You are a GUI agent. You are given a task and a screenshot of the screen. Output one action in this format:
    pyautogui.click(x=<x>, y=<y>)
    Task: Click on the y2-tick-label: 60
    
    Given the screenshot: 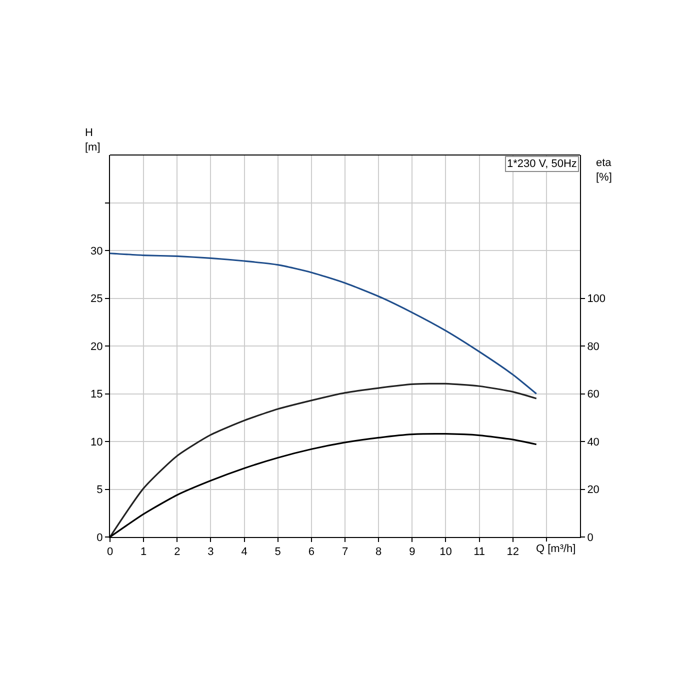 What is the action you would take?
    pyautogui.click(x=593, y=394)
    